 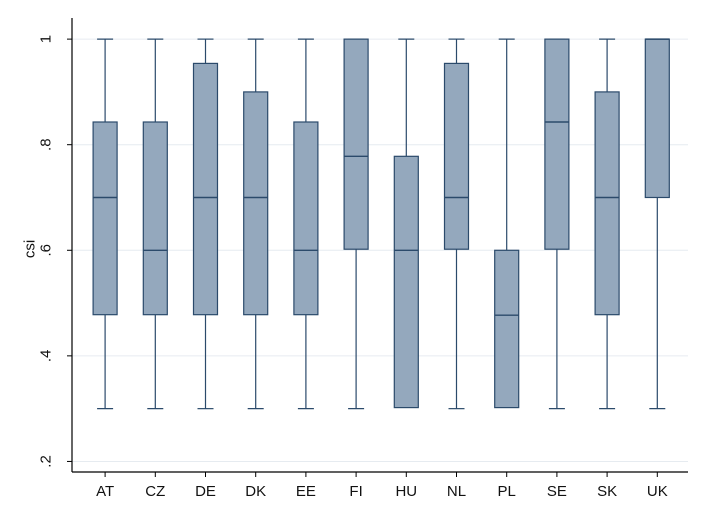 What do you see at coordinates (46, 39) in the screenshot?
I see `y-tick-label: 1` at bounding box center [46, 39].